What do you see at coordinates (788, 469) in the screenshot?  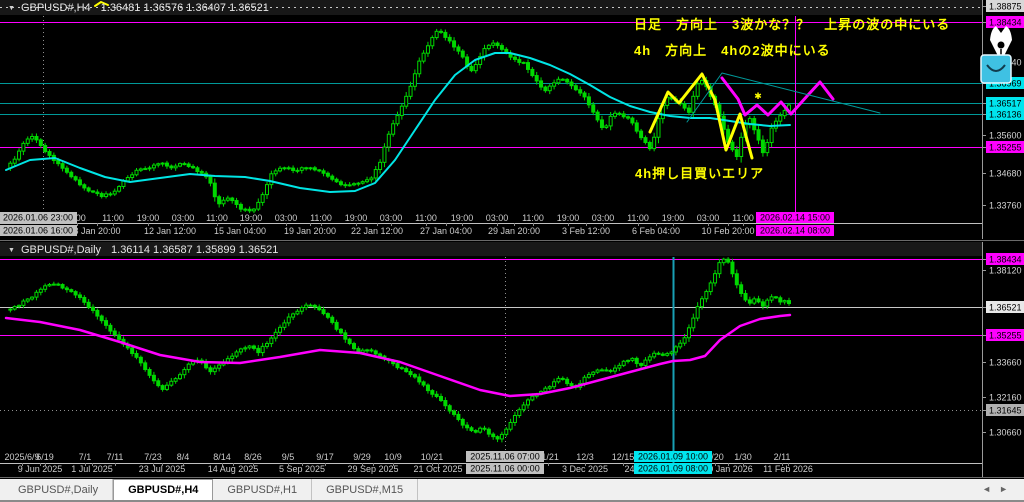 I see `svg-text: 11 Feb 2026` at bounding box center [788, 469].